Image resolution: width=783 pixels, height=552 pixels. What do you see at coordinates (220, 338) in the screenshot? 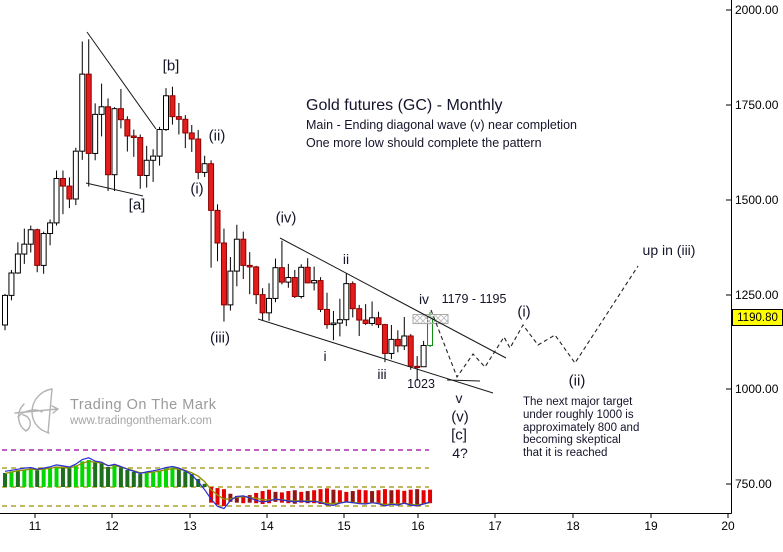
I see `wave-label: (iii)` at bounding box center [220, 338].